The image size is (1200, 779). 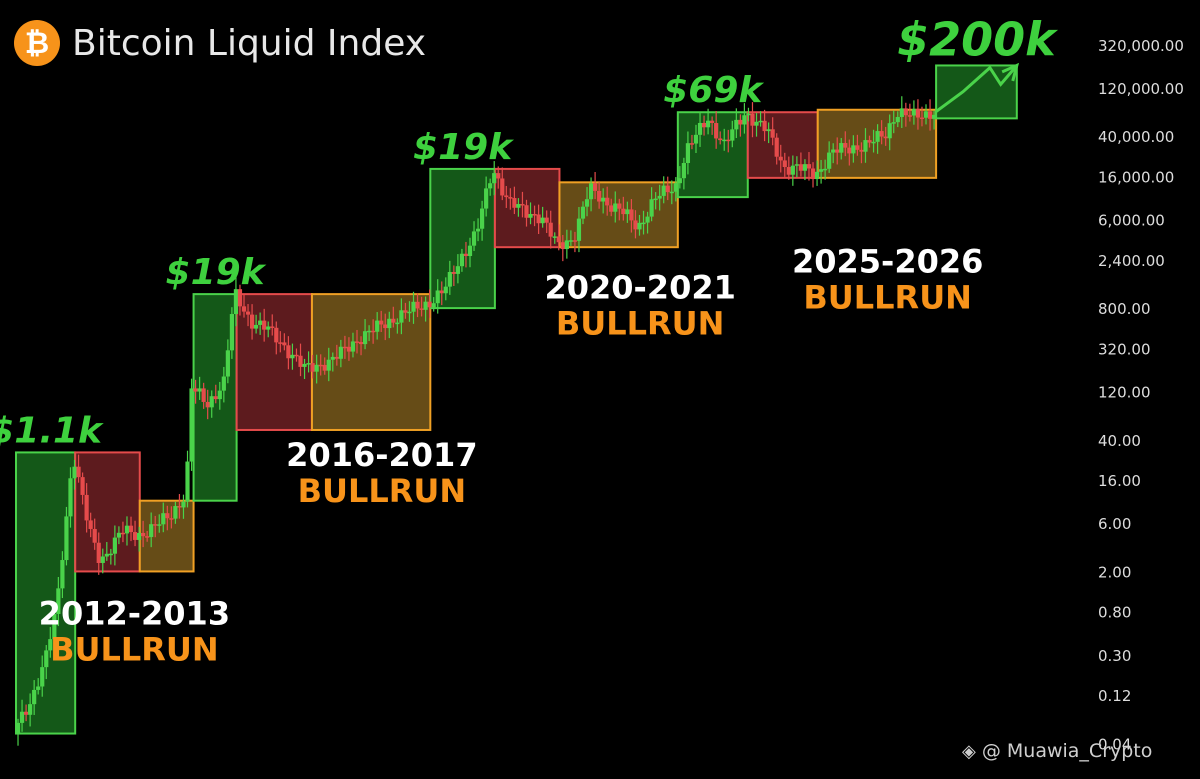 I want to click on y-tick-label: 120,000.00, so click(x=1141, y=89).